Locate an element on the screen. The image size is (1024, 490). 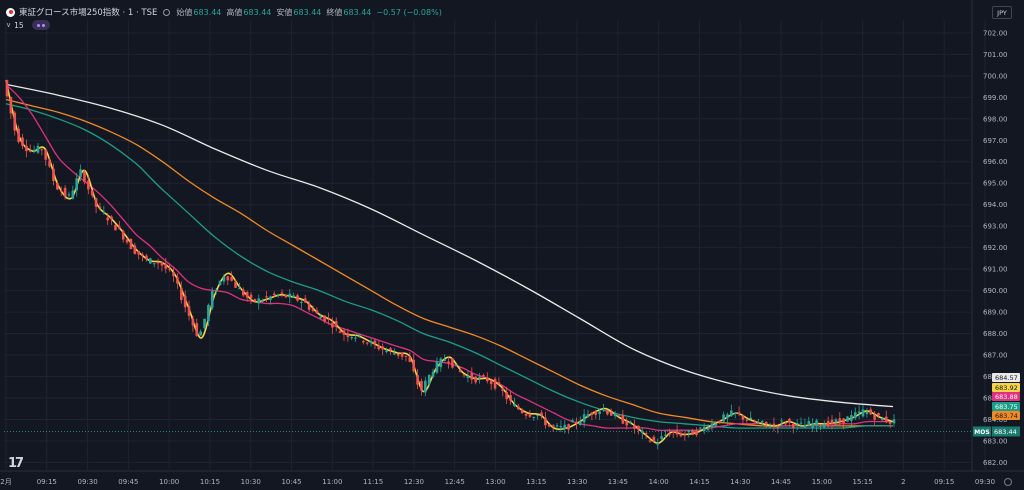
change-value: −0.57 (−0.08%) is located at coordinates (409, 12).